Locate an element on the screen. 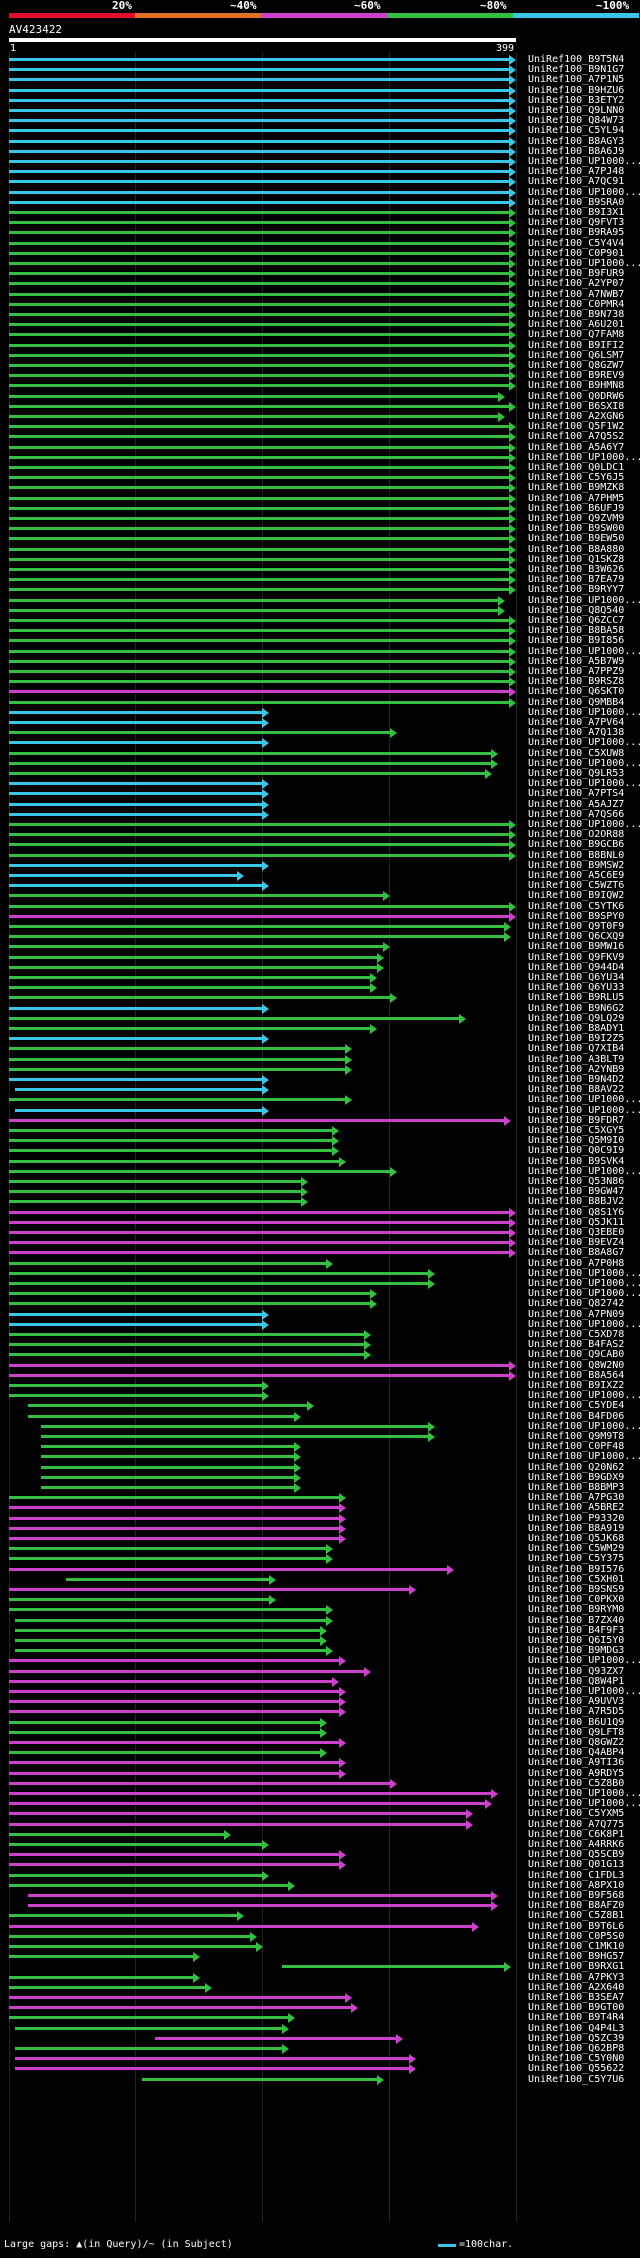 Image resolution: width=640 pixels, height=2258 pixels. hit-row: UniRef100_B9GT00 is located at coordinates (320, 2008).